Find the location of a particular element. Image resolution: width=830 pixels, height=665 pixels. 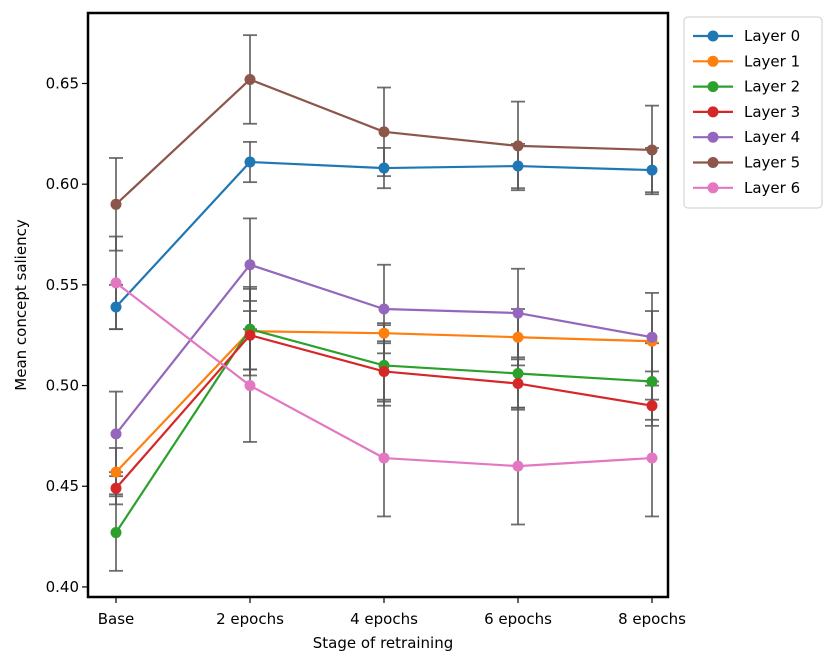

y-tick-label: 0.55 is located at coordinates (62, 285).